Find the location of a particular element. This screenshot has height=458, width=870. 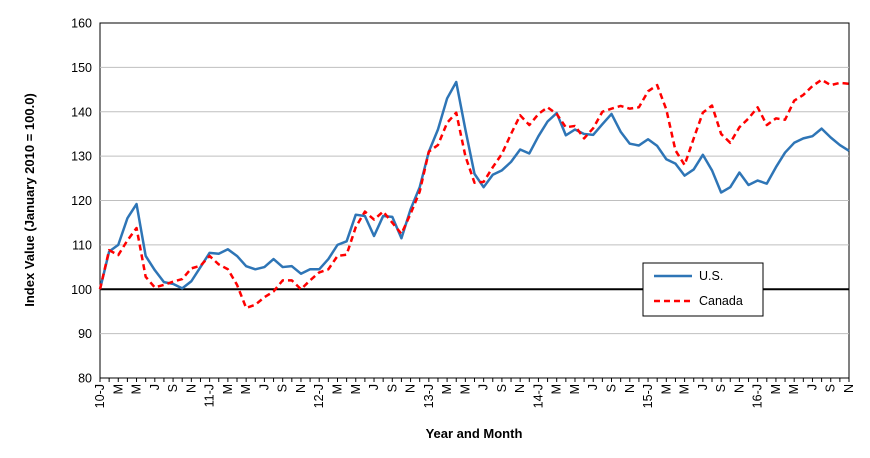

legend-box is located at coordinates (703, 289).